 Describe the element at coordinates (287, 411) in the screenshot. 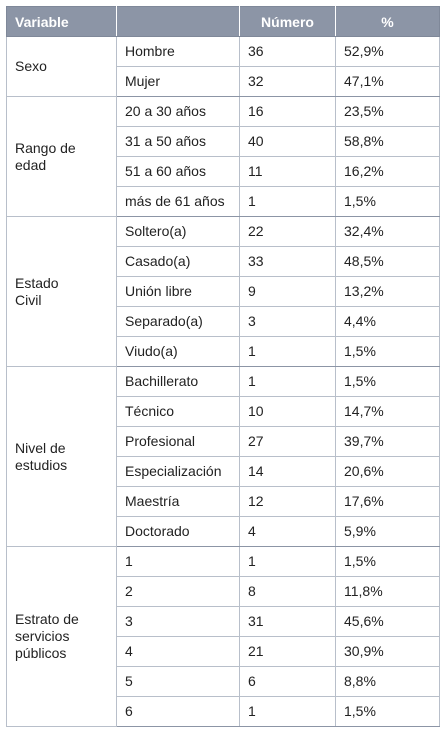

I see `numero-cell: 10` at that location.